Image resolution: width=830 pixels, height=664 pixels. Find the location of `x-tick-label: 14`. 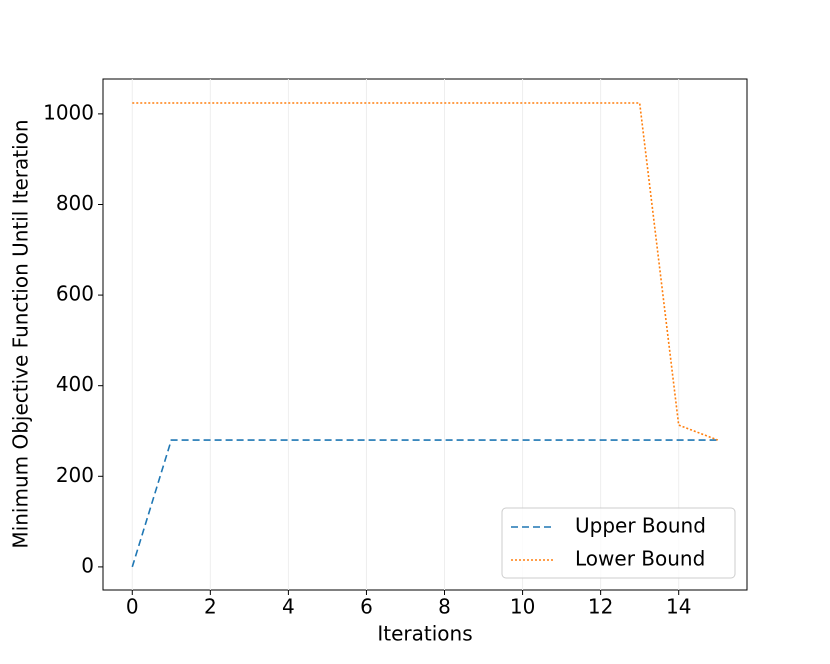

x-tick-label: 14 is located at coordinates (678, 607).